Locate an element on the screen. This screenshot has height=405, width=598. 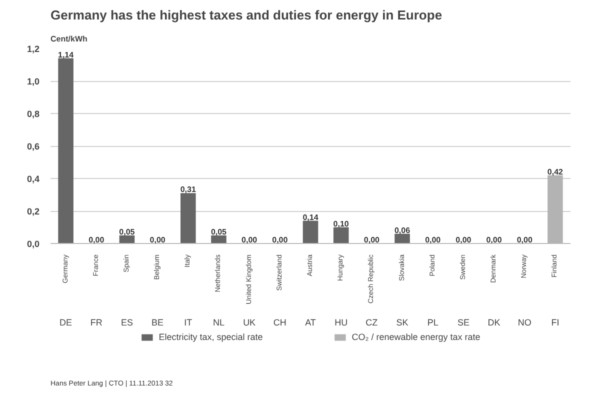
data-label: 0,14 is located at coordinates (310, 217).